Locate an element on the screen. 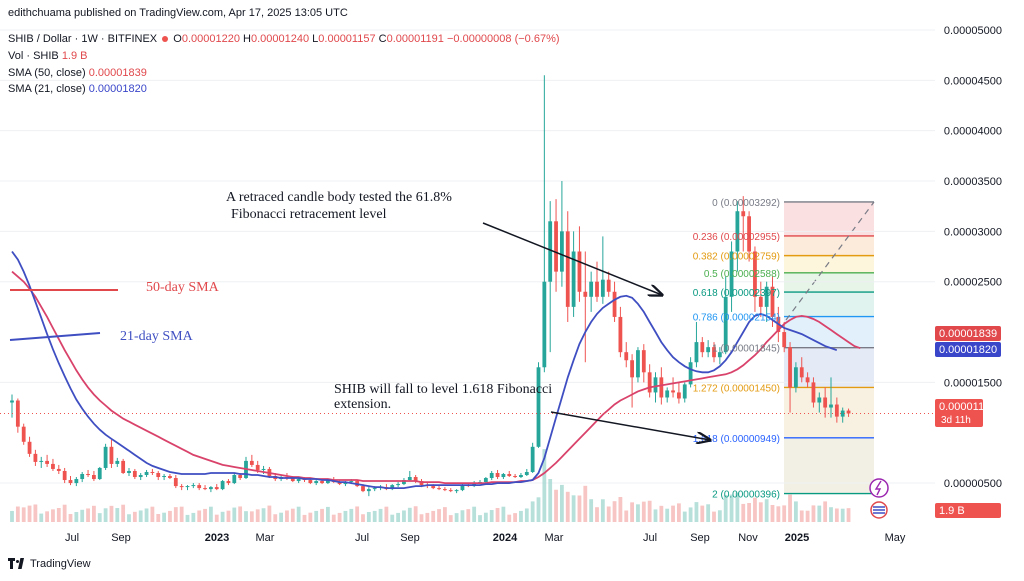 The image size is (1024, 581). fib-level-label-0: 0 (0.00003292) is located at coordinates (746, 203).